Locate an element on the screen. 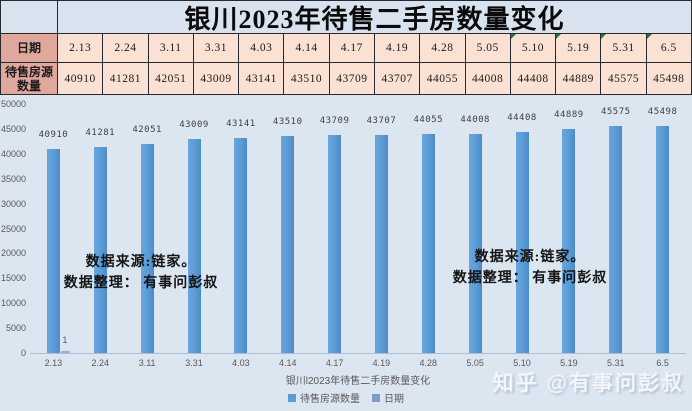 This screenshot has width=692, height=411. legend-item: 待售房源数量 is located at coordinates (324, 397).